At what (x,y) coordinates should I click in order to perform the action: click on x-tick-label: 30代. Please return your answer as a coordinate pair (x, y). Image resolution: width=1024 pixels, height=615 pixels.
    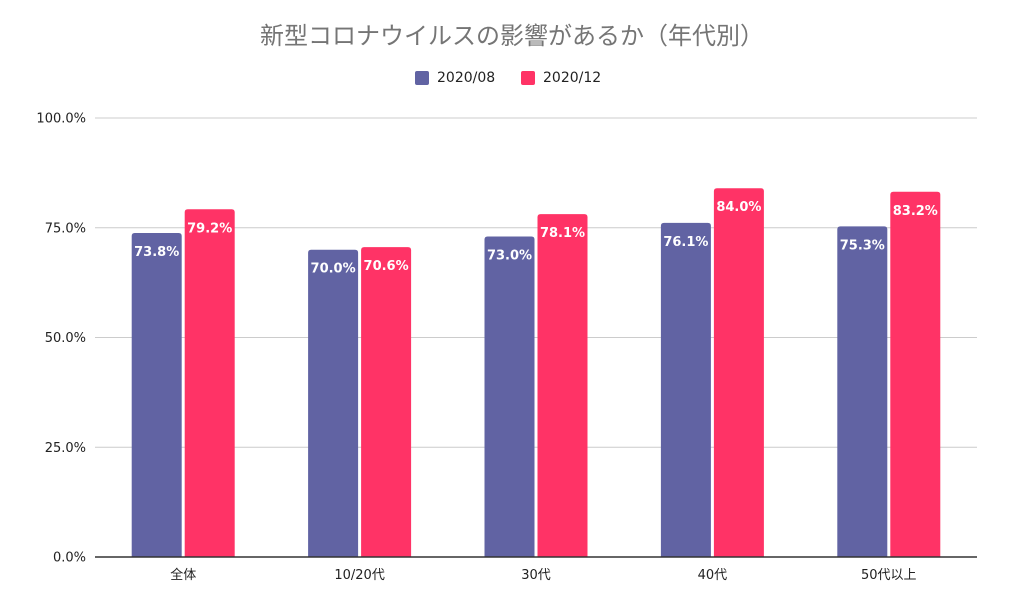
    Looking at the image, I should click on (536, 575).